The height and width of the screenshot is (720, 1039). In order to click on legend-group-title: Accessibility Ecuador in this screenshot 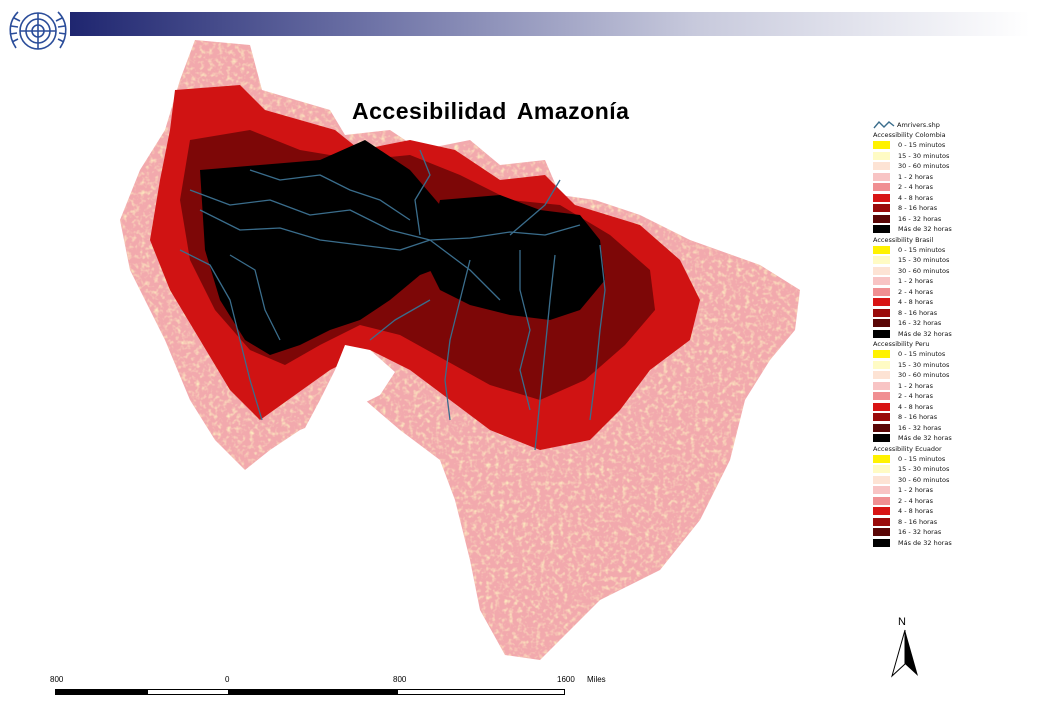, I will do `click(907, 448)`.